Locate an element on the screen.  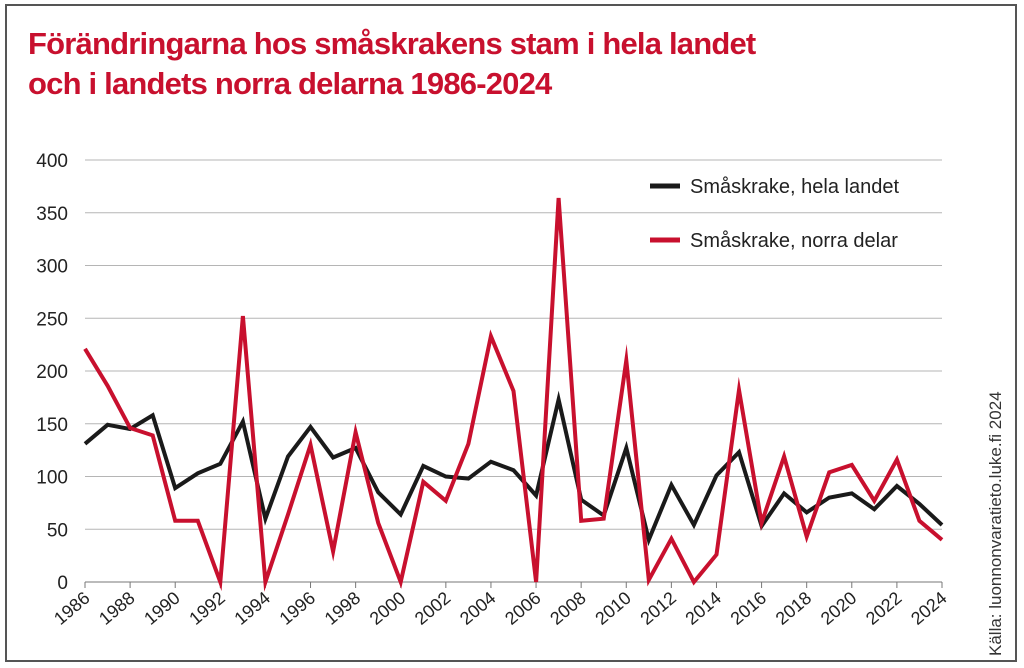
x-tick-label: 1998 is located at coordinates (343, 608).